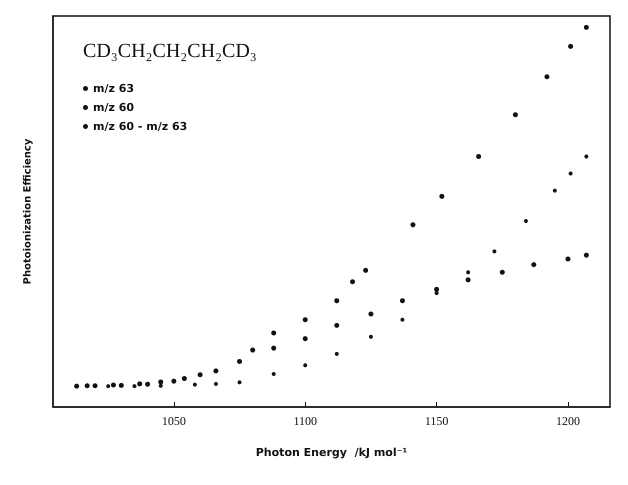 Image resolution: width=628 pixels, height=485 pixels. Describe the element at coordinates (436, 421) in the screenshot. I see `x-tick-label: 1150` at that location.